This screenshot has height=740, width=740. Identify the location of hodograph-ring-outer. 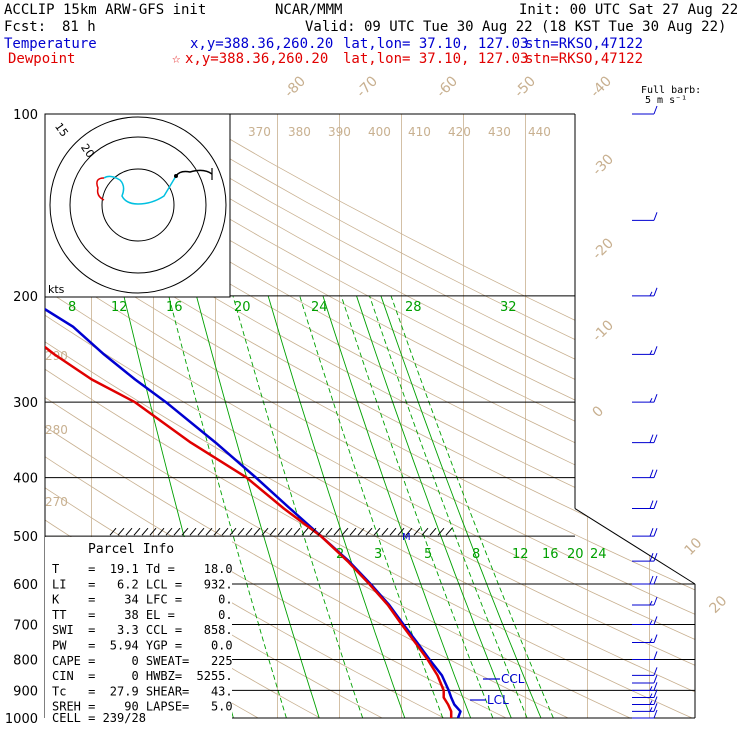
(138, 205).